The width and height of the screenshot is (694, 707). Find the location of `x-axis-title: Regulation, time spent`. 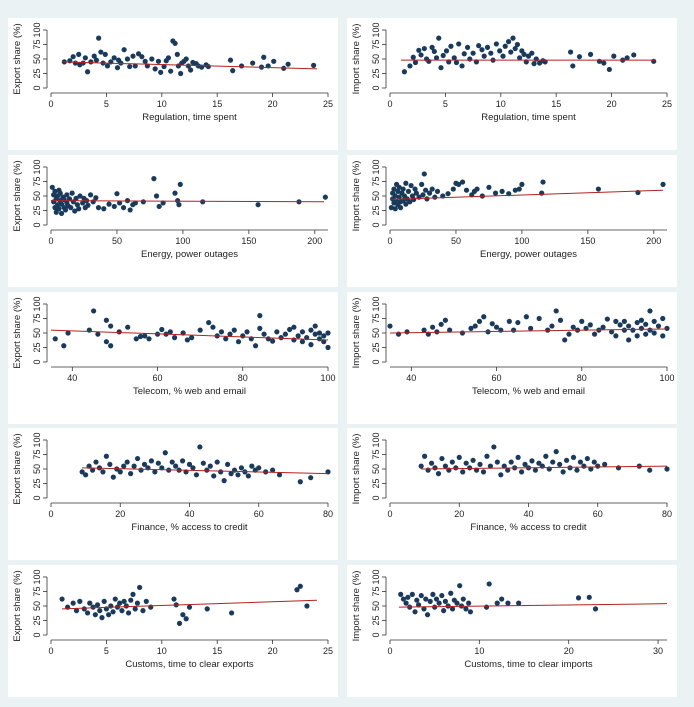

x-axis-title: Regulation, time spent is located at coordinates (189, 117).